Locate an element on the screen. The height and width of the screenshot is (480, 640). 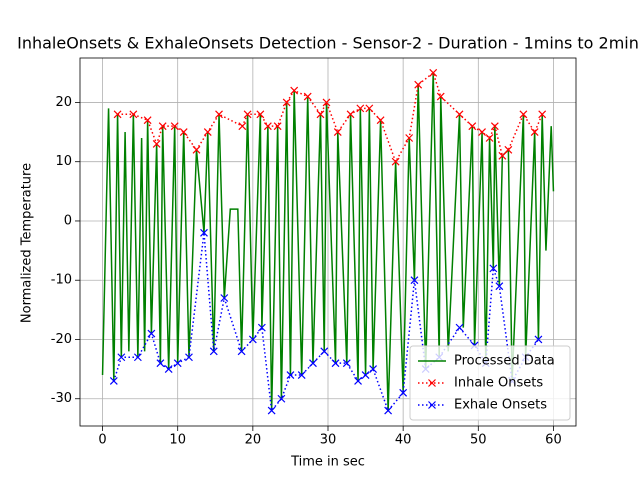
x-tick-label: 0 is located at coordinates (102, 440).